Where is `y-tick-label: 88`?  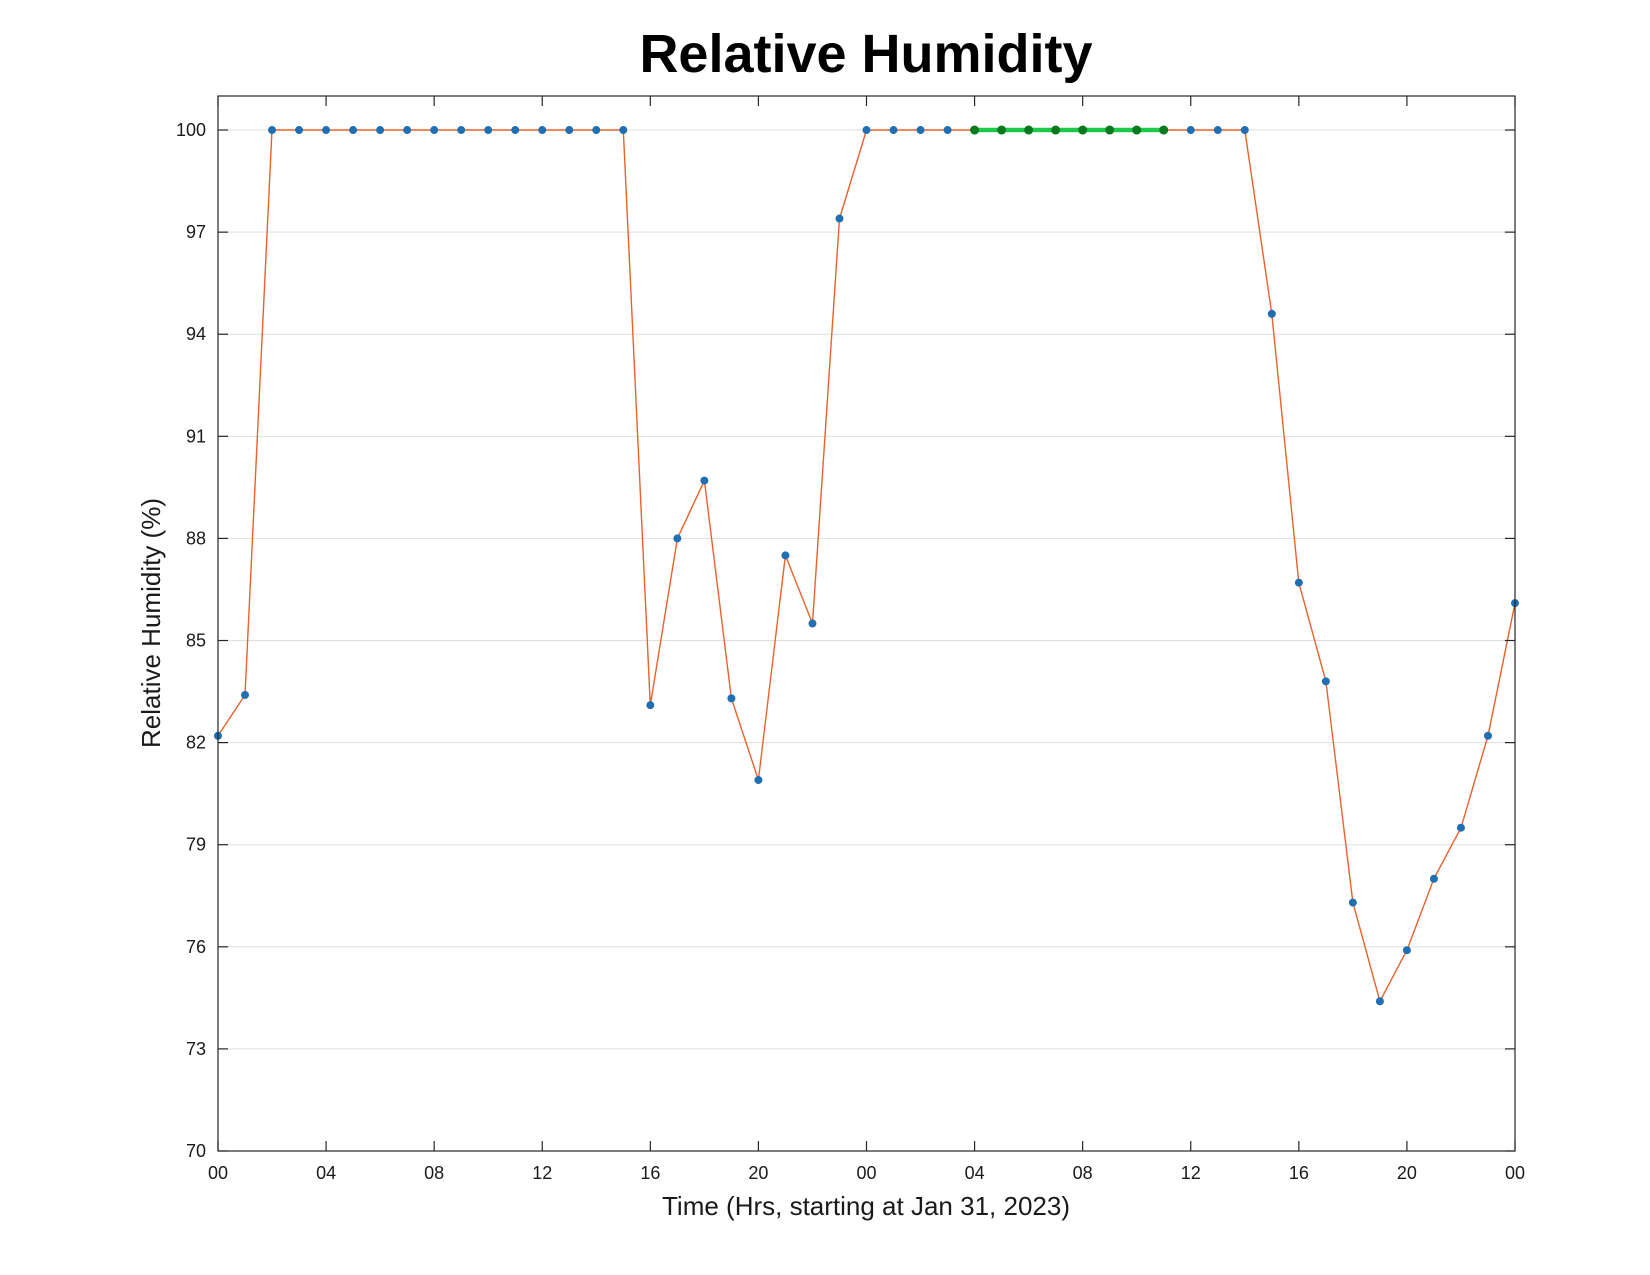 y-tick-label: 88 is located at coordinates (196, 538).